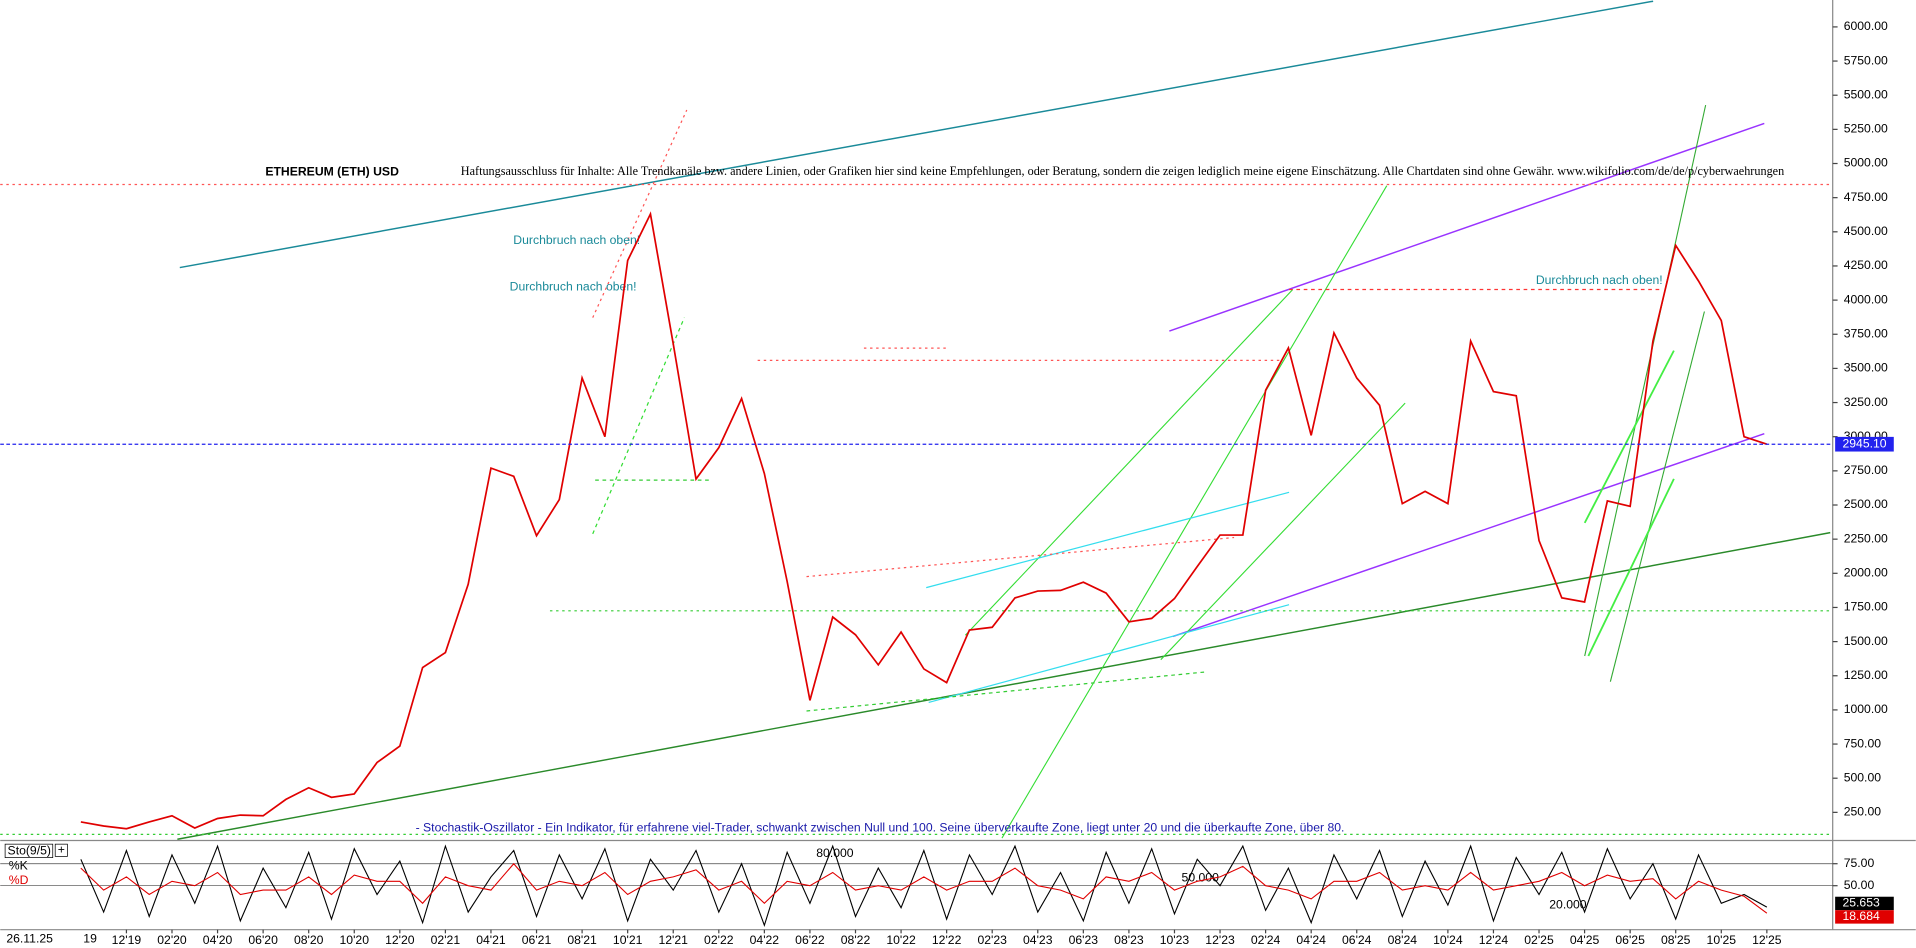  What do you see at coordinates (1129, 940) in the screenshot?
I see `x-tick-label: 08'23` at bounding box center [1129, 940].